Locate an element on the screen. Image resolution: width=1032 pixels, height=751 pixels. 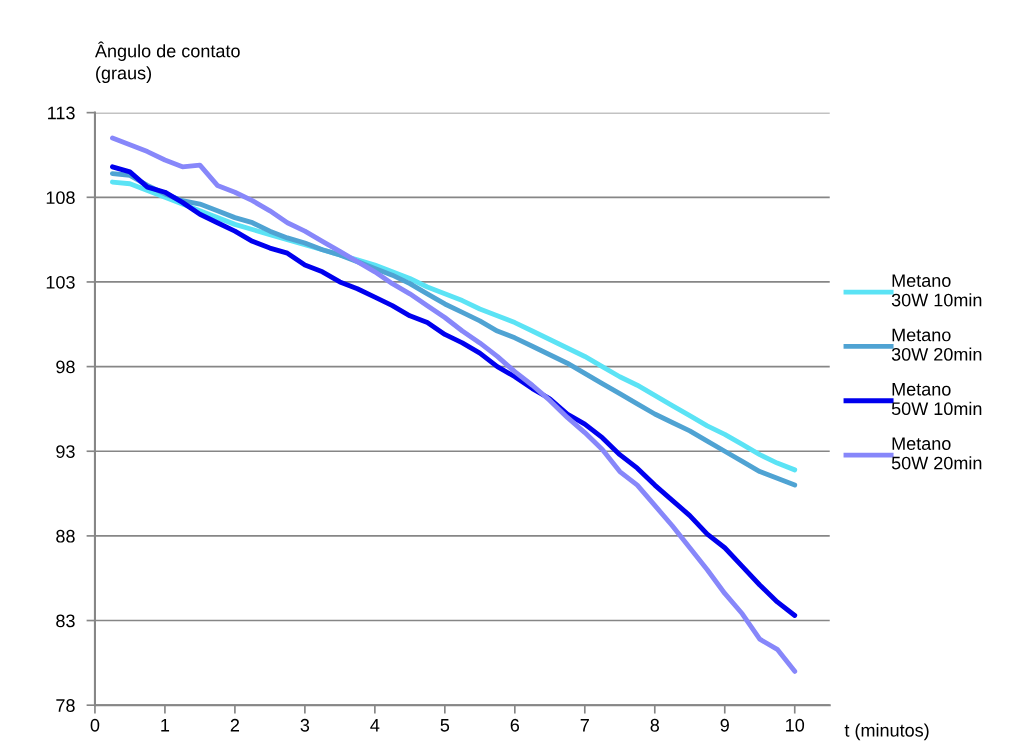
legend-label: Metano 50W 10min is located at coordinates (936, 399).